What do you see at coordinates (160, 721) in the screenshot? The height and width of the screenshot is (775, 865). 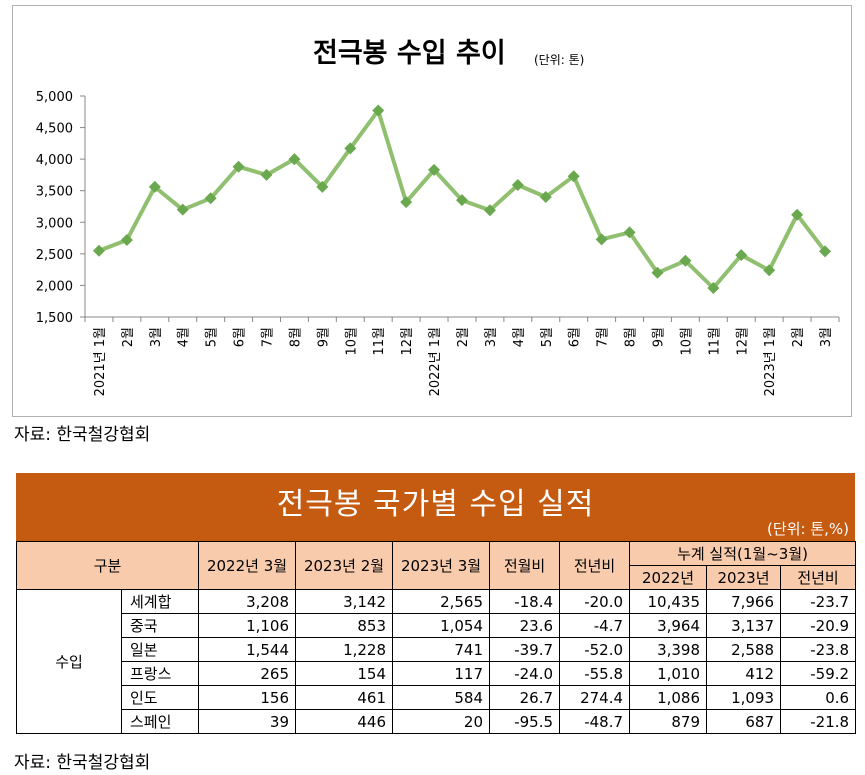 I see `country-name: 스페인` at bounding box center [160, 721].